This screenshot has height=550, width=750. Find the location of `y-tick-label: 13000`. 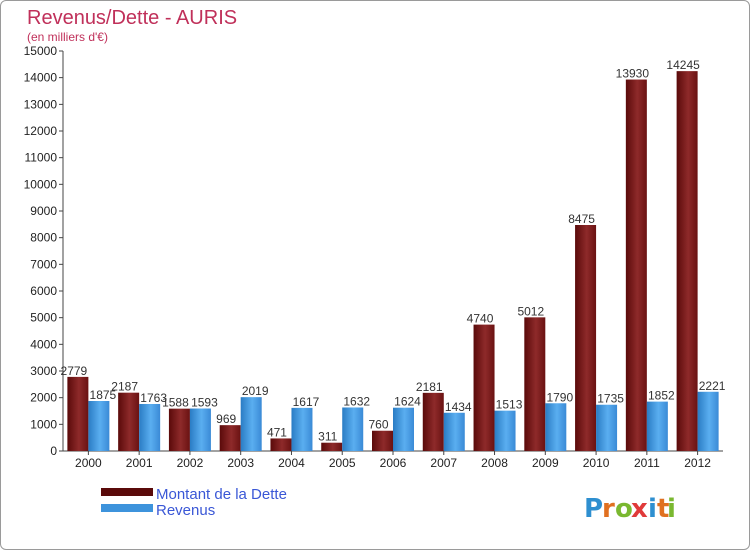

y-tick-label: 13000 is located at coordinates (41, 104).